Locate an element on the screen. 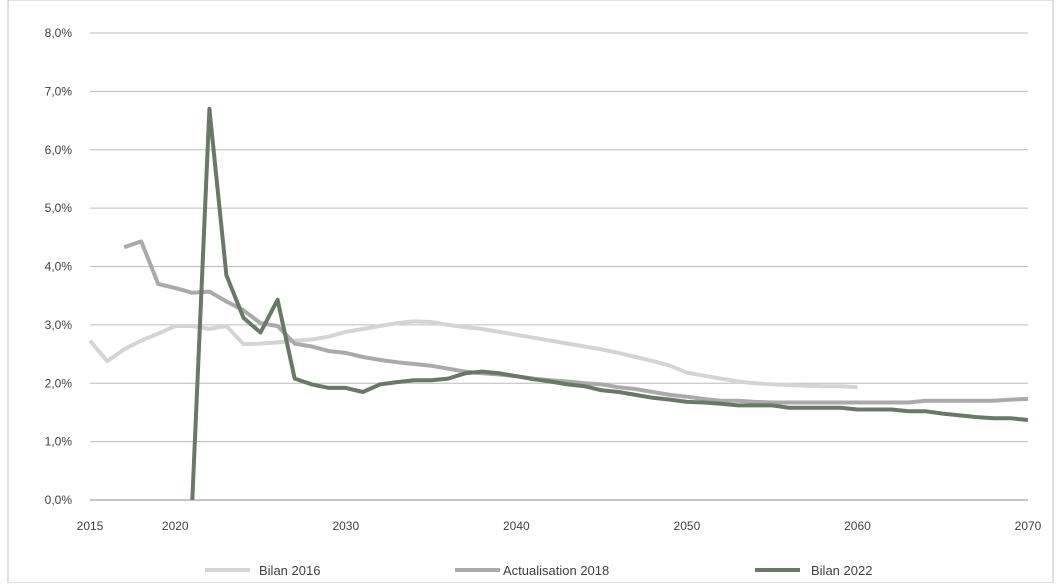 The image size is (1058, 588). x-tick-label: 2020 is located at coordinates (175, 526).